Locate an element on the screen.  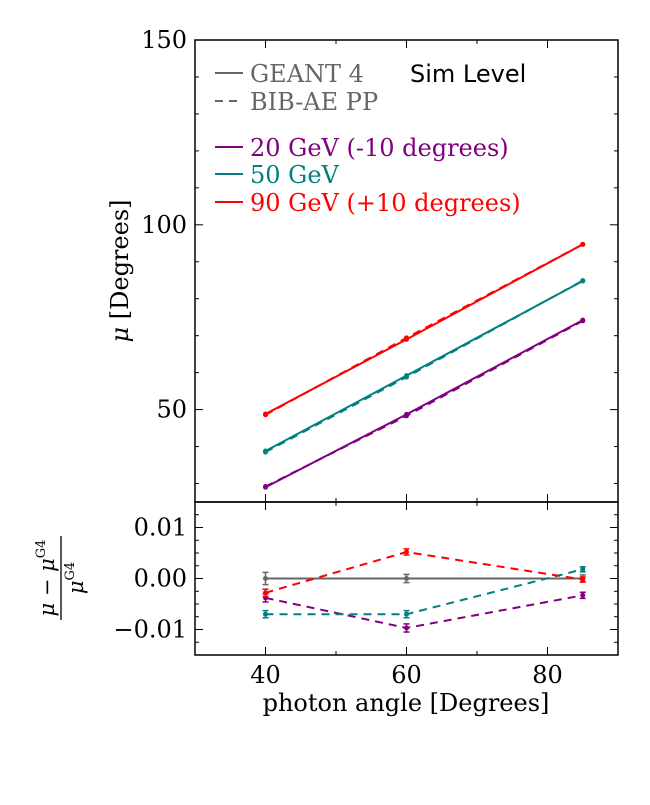
xtick-label: 60 is located at coordinates (406, 675).